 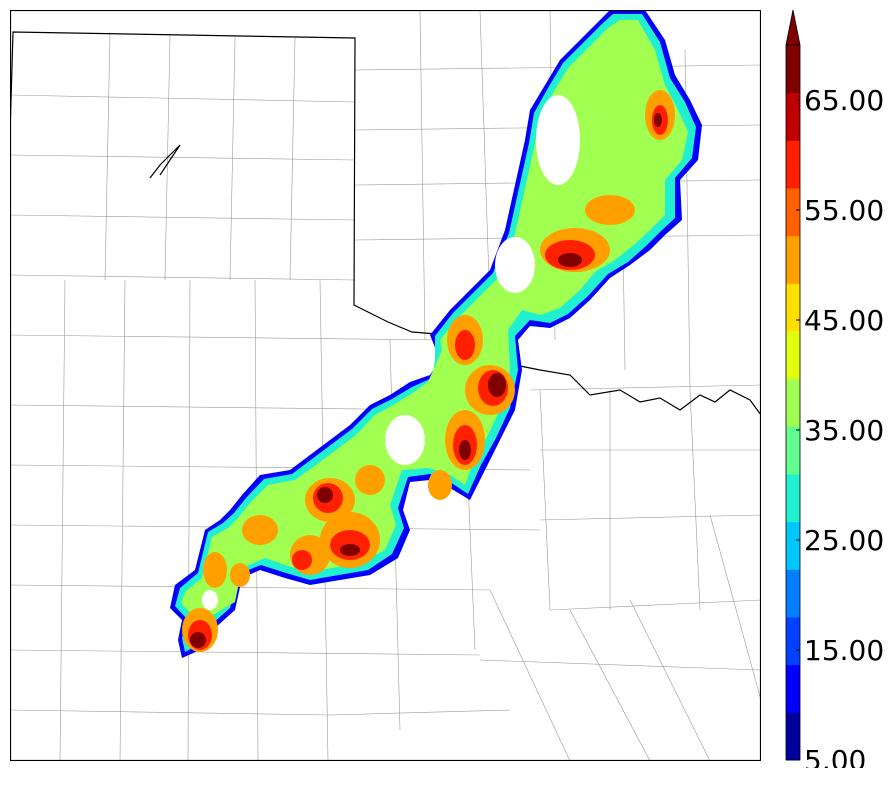 I want to click on colorbar-tick-label: 45.00, so click(x=844, y=320).